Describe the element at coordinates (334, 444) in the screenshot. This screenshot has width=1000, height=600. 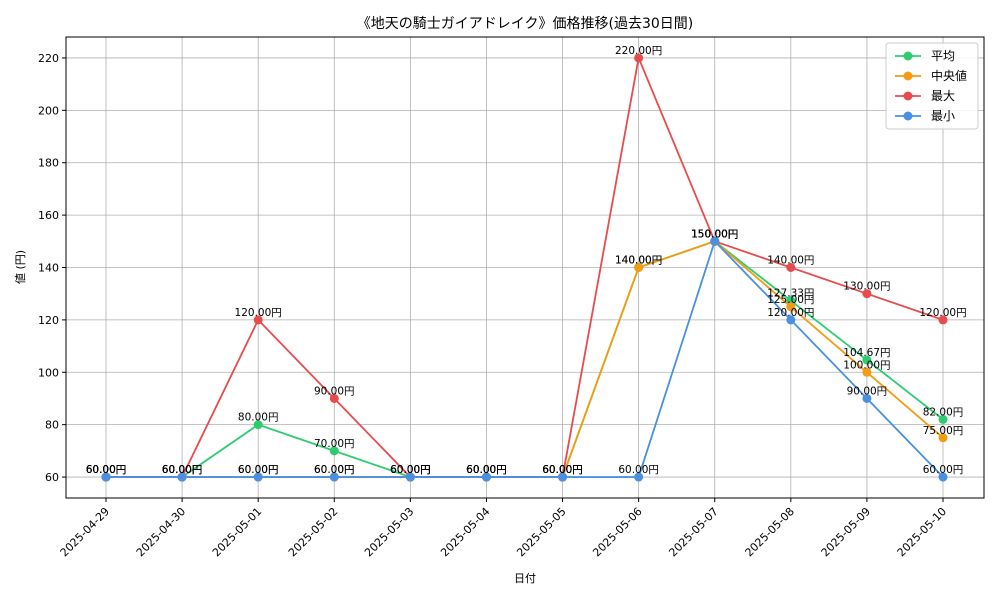
I see `data-label: 70.00円` at that location.